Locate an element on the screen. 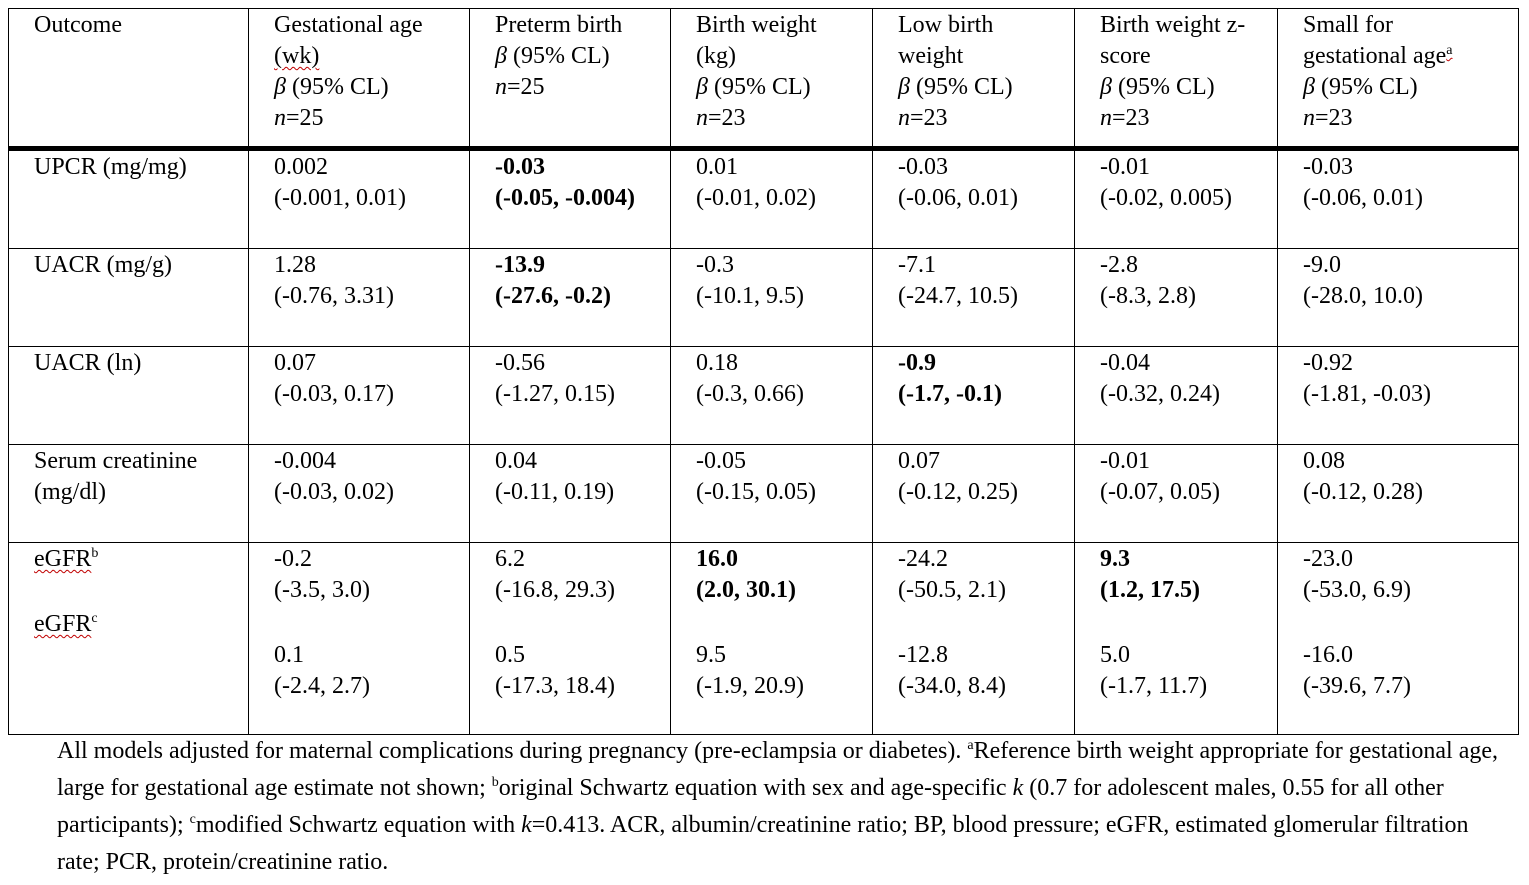 This screenshot has width=1529, height=885. header-low-birth-weight: Low birth weight β (95% CL) n=23 is located at coordinates (973, 79).